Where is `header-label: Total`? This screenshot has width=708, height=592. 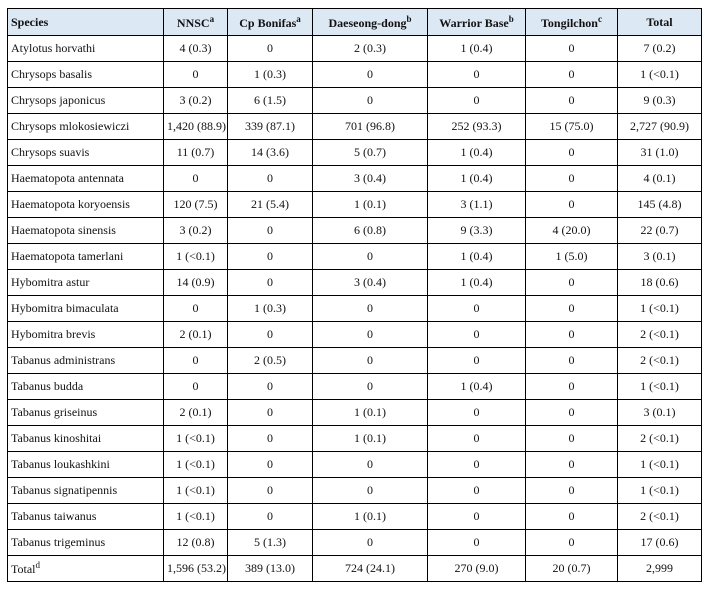
header-label: Total is located at coordinates (659, 21).